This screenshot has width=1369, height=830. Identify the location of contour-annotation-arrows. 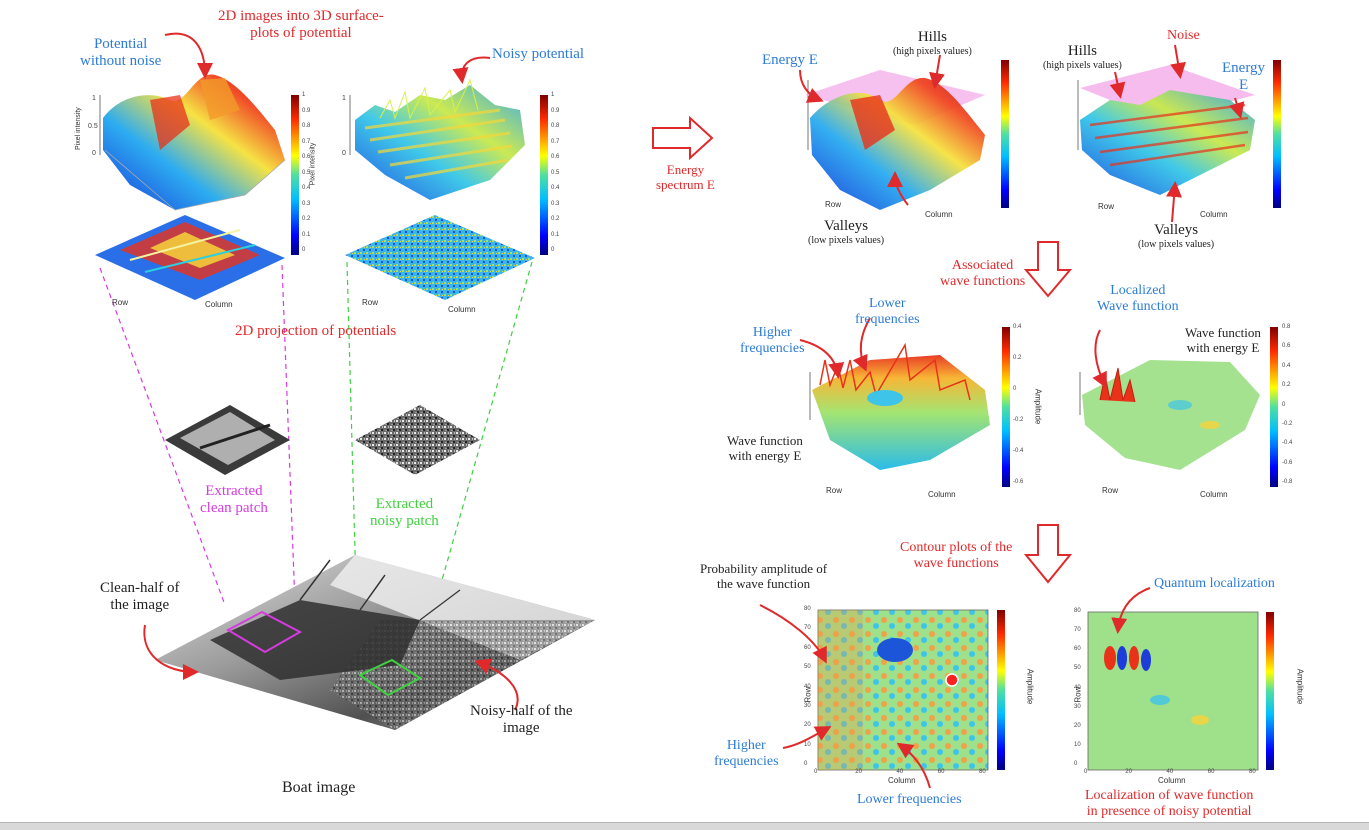
(955, 688).